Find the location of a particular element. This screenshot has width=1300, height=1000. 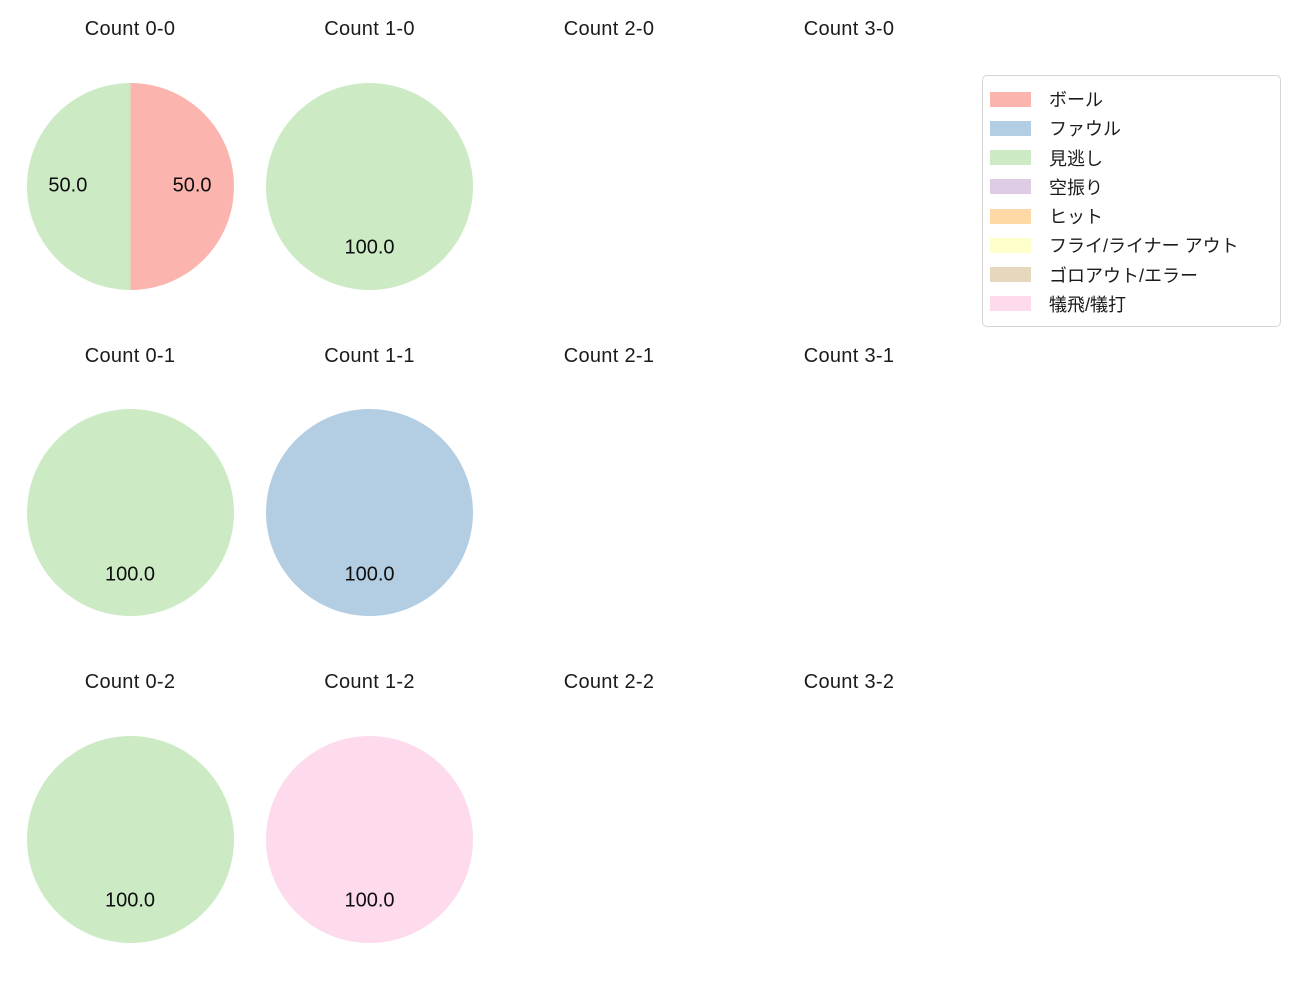

legend-label: ヒット is located at coordinates (1076, 217).